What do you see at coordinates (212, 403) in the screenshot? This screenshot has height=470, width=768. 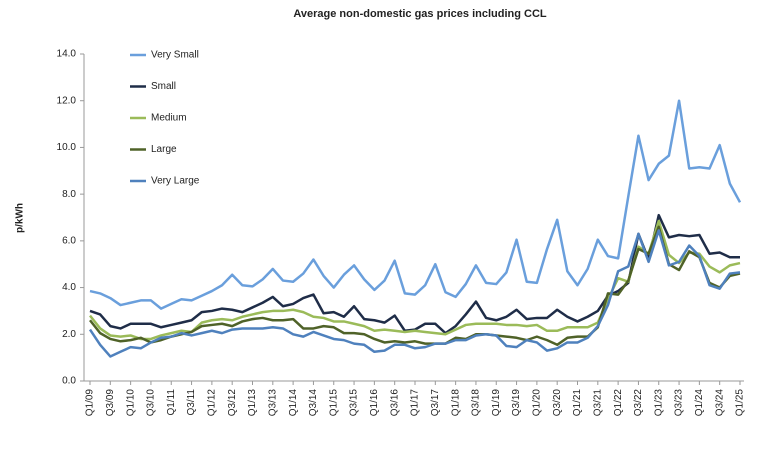 I see `x-tick-label: Q1/12` at bounding box center [212, 403].